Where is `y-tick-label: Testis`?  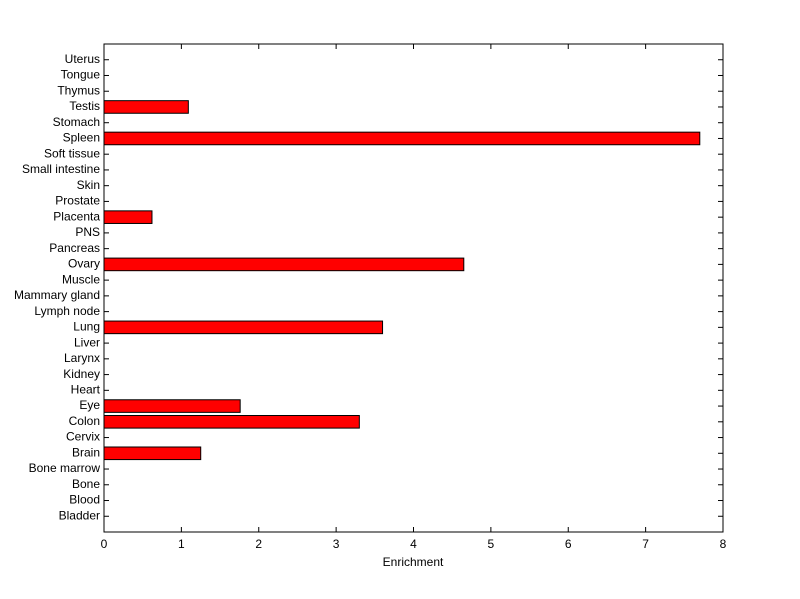 y-tick-label: Testis is located at coordinates (84, 106).